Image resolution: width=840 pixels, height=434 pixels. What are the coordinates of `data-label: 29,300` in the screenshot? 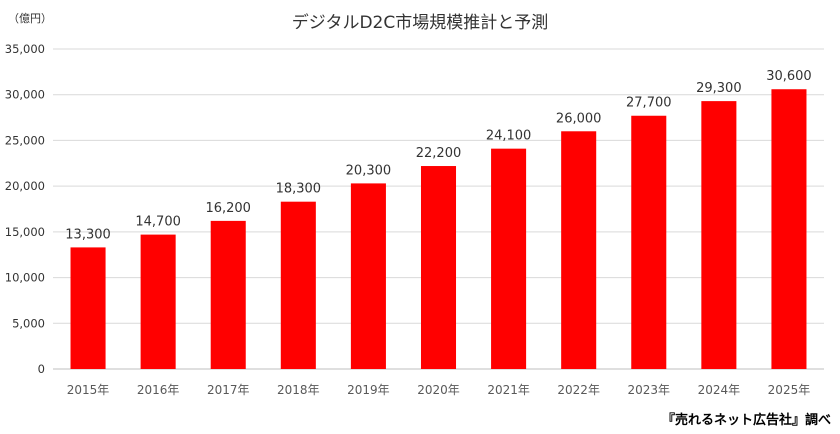 It's located at (719, 88).